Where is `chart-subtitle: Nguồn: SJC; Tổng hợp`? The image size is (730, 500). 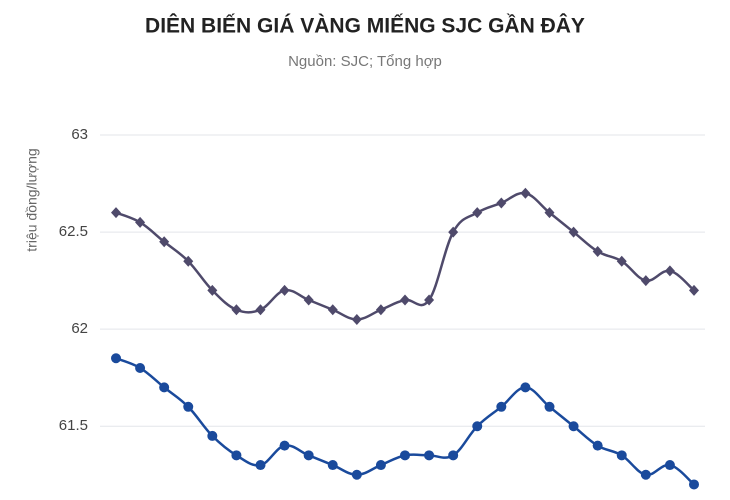
chart-subtitle: Nguồn: SJC; Tổng hợp is located at coordinates (365, 61).